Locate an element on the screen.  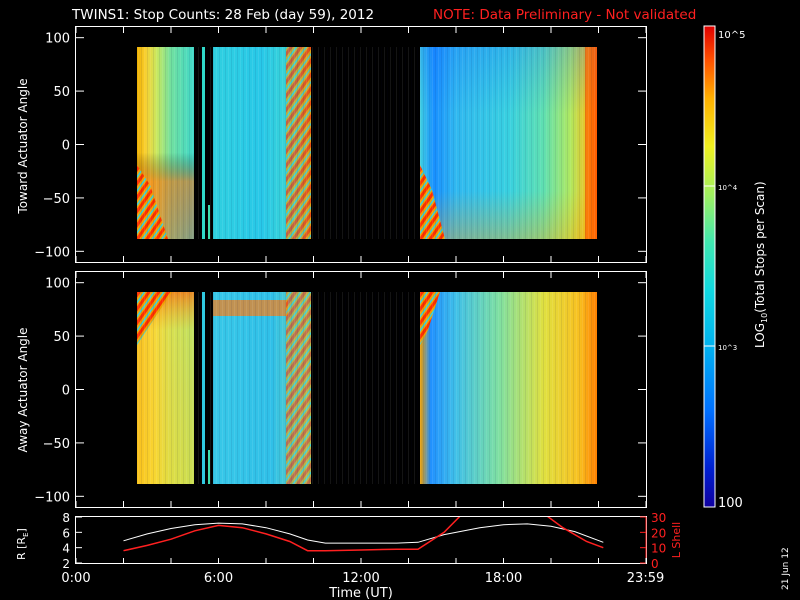
r-ytick-label: 2 is located at coordinates (66, 564).